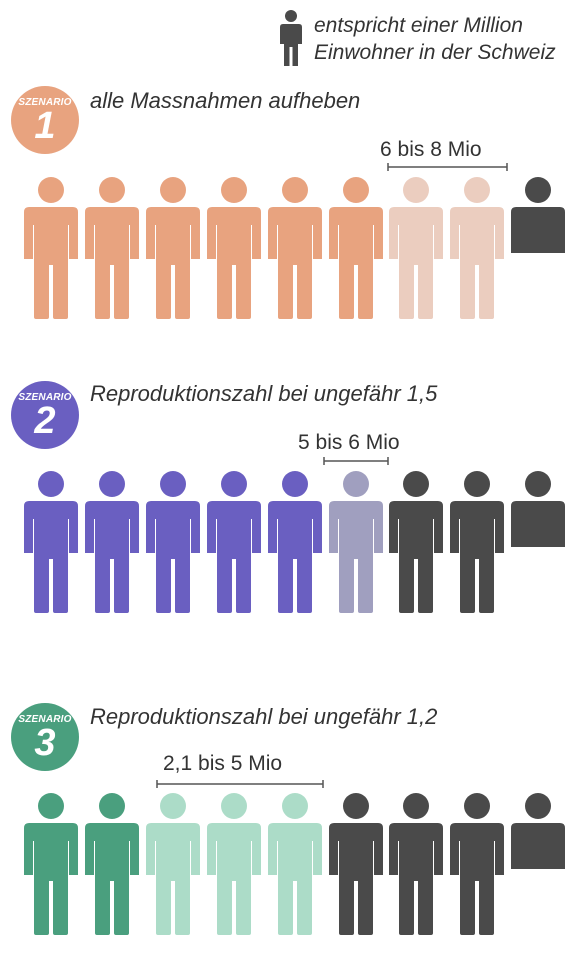 The width and height of the screenshot is (582, 954). I want to click on scenario-title: alle Massnahmen aufheben, so click(225, 100).